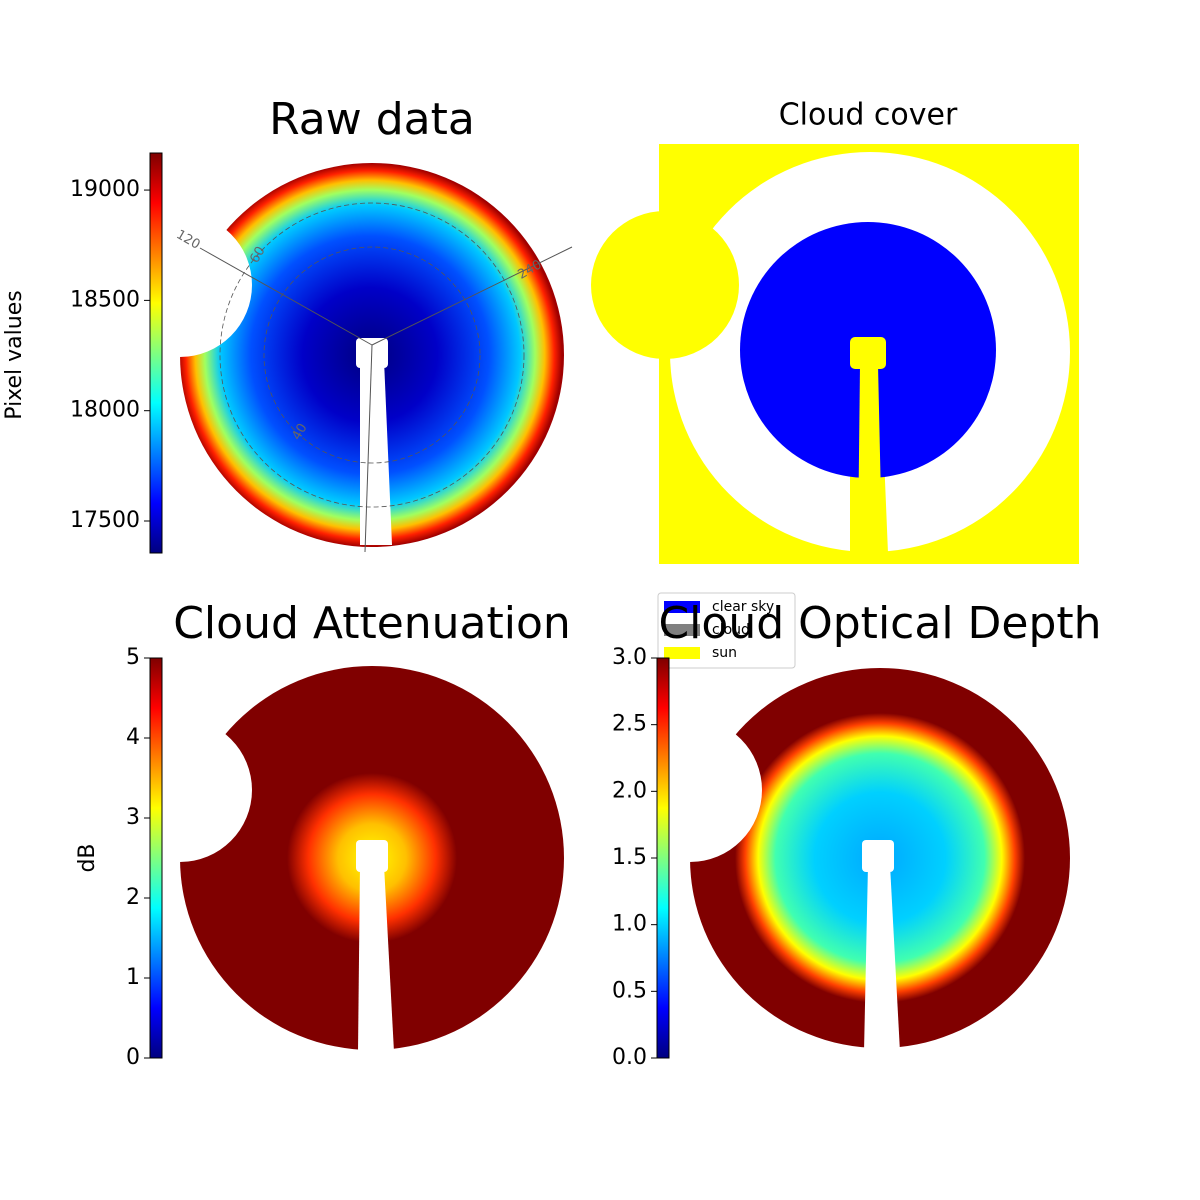  I want to click on colorbar-tick-label: 0.5, so click(629, 990).